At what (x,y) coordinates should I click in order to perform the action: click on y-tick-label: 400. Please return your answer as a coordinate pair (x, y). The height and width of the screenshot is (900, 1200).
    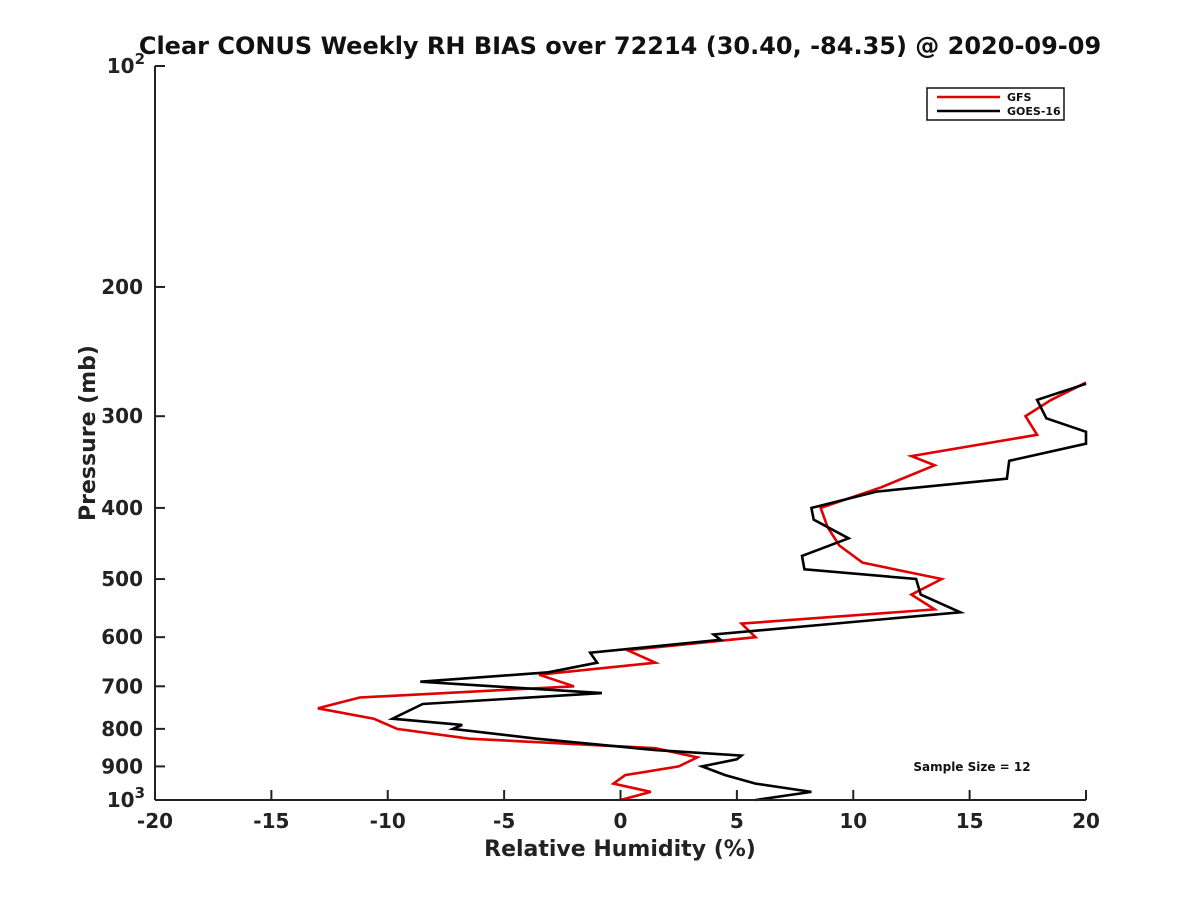
    Looking at the image, I should click on (122, 508).